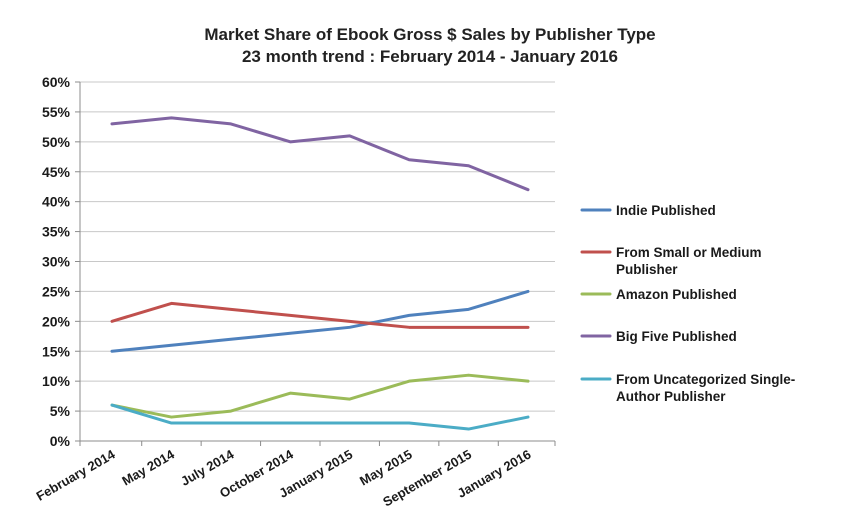 Image resolution: width=858 pixels, height=528 pixels. Describe the element at coordinates (56, 351) in the screenshot. I see `y-tick-label: 15%` at that location.